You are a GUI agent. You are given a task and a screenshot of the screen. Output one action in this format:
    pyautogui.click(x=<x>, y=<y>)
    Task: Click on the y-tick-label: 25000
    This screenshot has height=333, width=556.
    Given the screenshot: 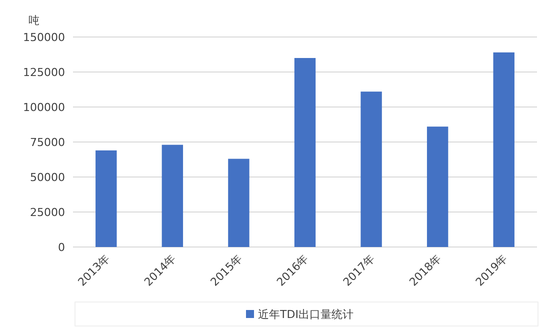 What is the action you would take?
    pyautogui.click(x=47, y=212)
    